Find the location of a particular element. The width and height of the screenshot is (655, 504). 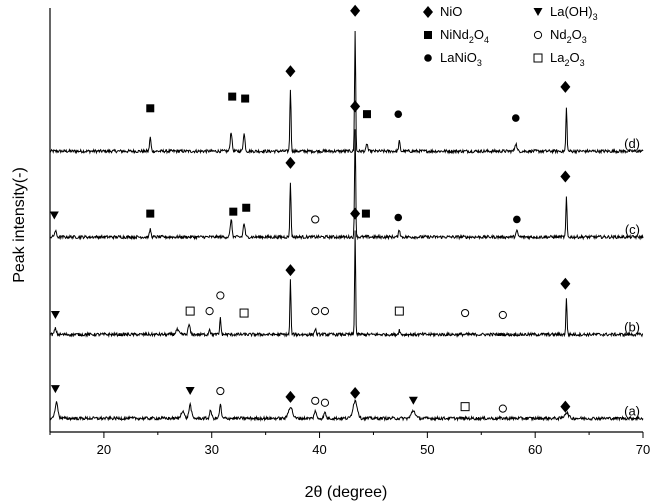

legend-entry-label: NiO is located at coordinates (451, 11).